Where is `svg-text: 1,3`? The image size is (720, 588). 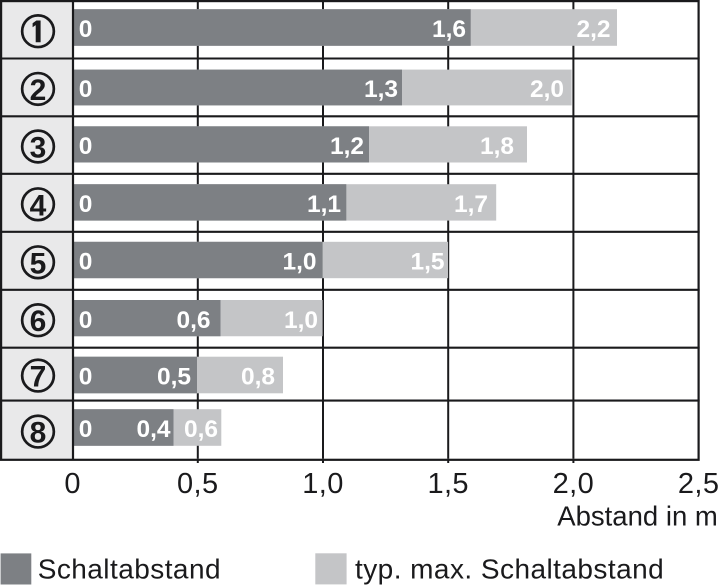 svg-text: 1,3 is located at coordinates (381, 89).